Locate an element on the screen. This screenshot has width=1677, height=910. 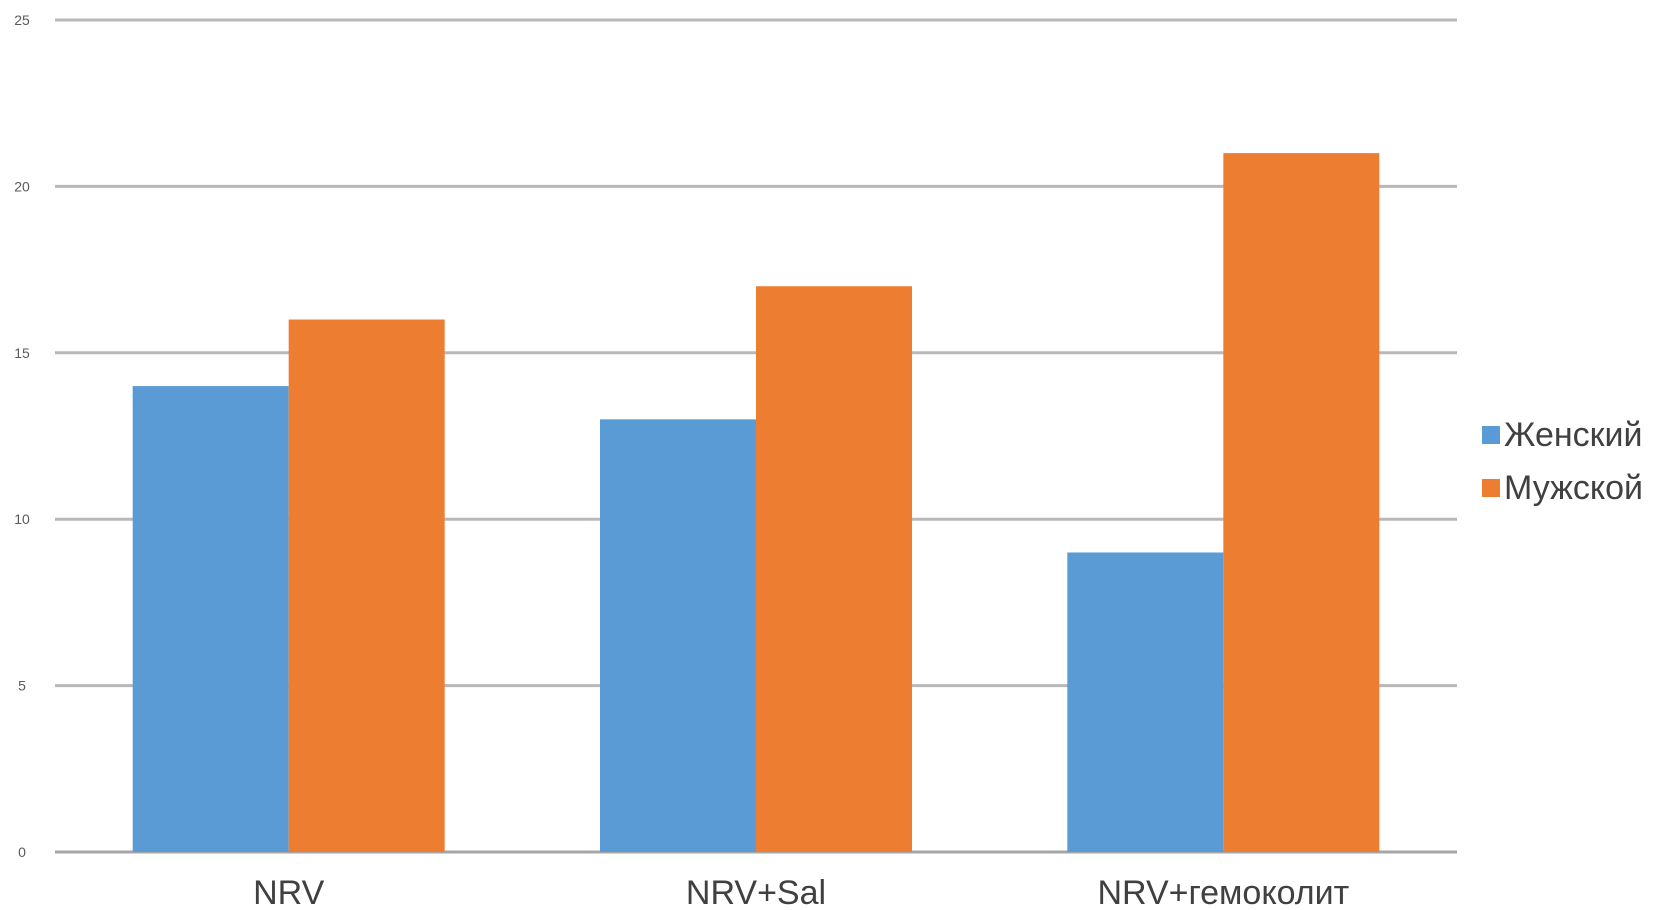
y-tick-label: 15 is located at coordinates (22, 353).